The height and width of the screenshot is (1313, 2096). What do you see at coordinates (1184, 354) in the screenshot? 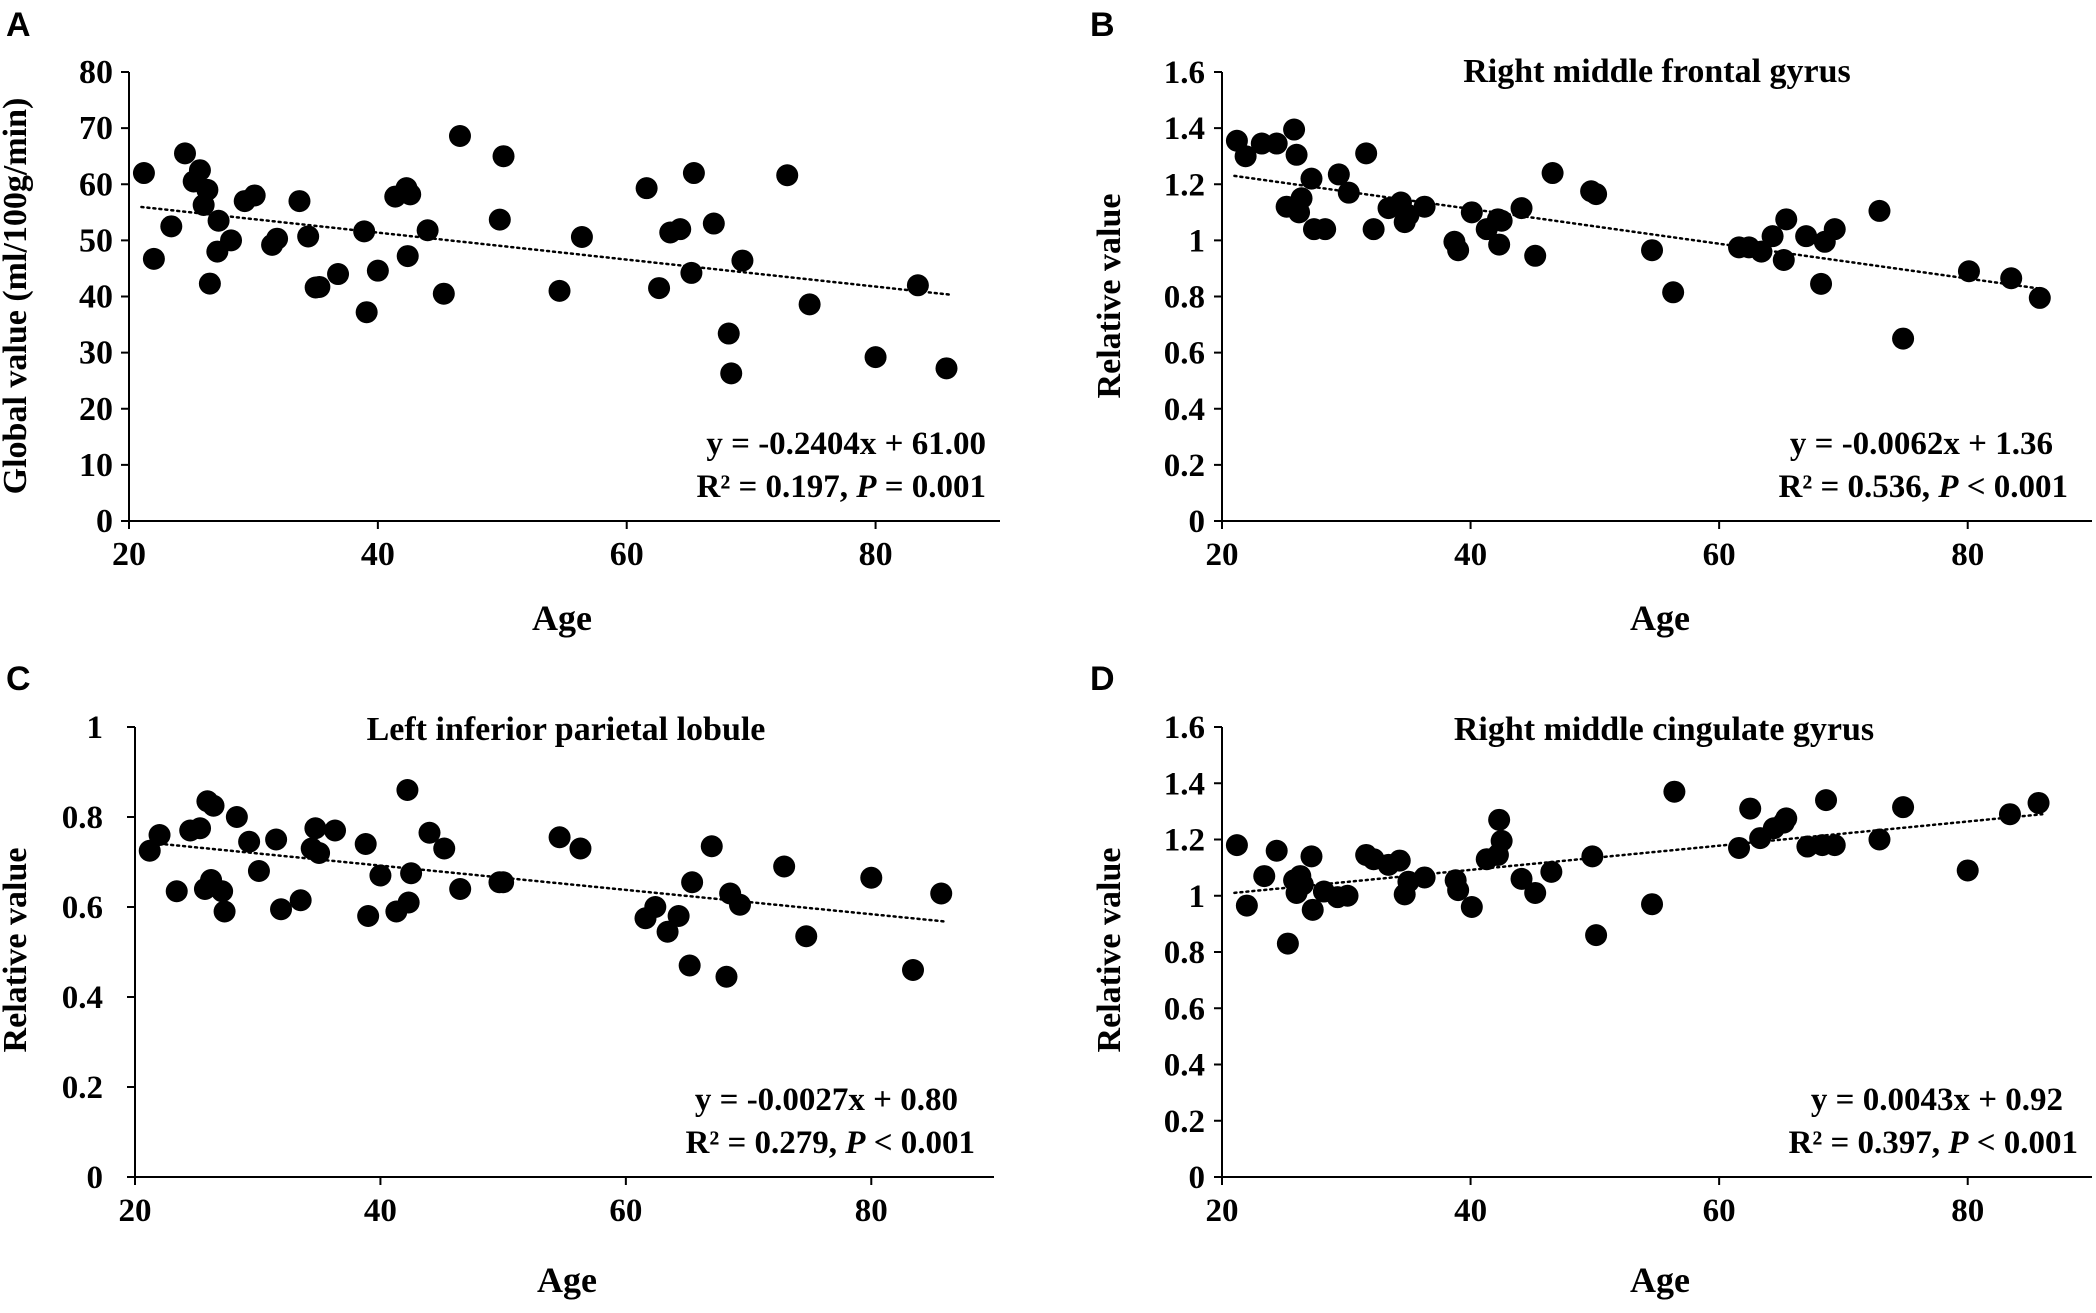
I see `panel-b-ytick-label: 0.6` at bounding box center [1184, 354].